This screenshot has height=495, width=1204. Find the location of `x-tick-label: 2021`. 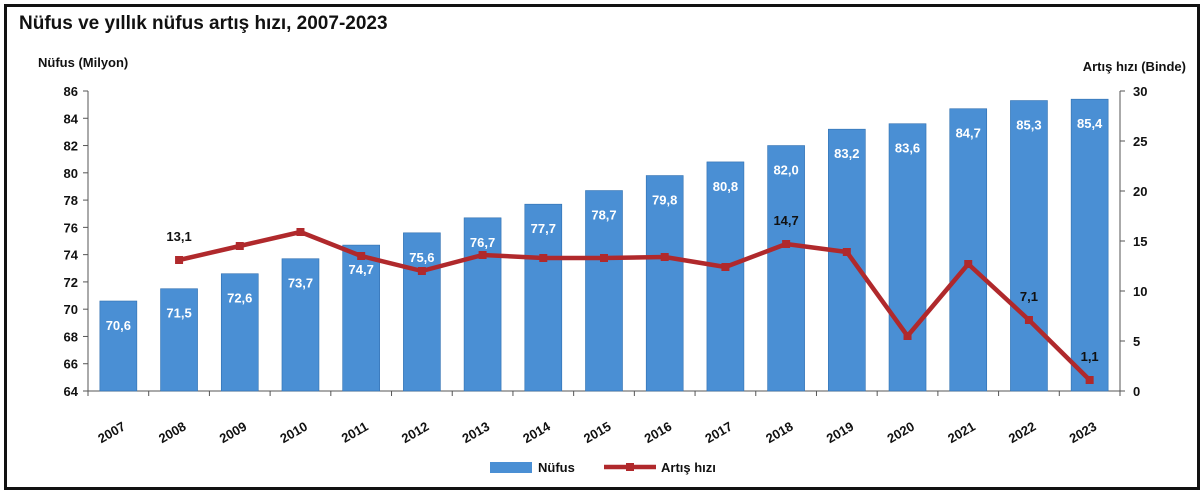

x-tick-label: 2021 is located at coordinates (961, 432).